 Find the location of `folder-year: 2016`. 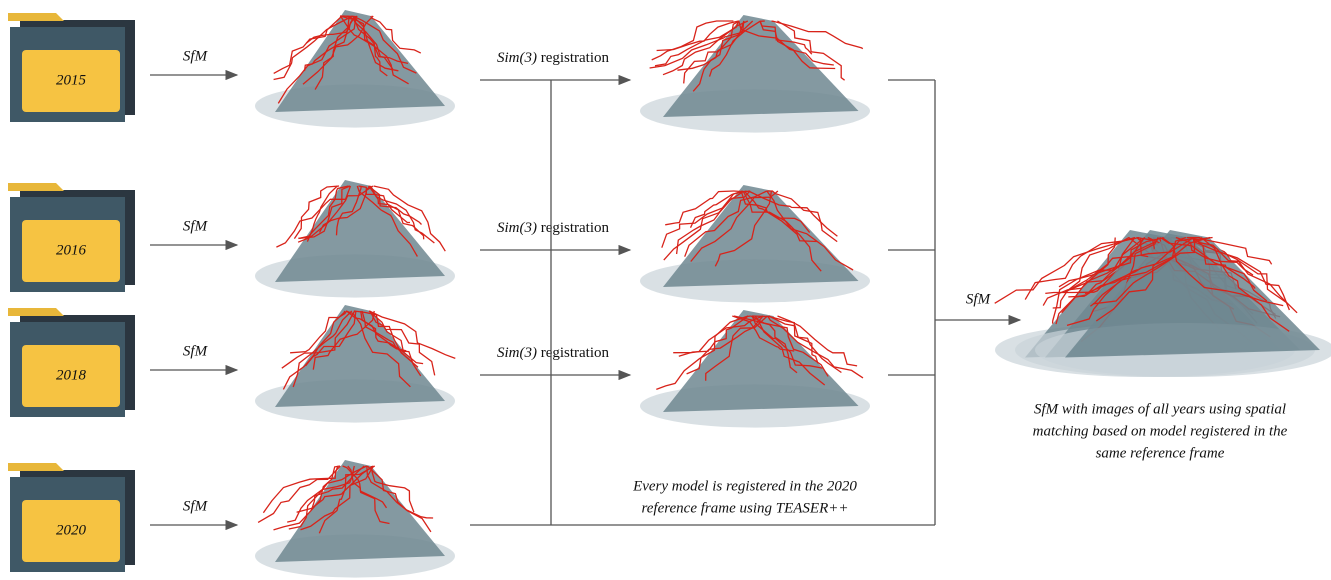

folder-year: 2016 is located at coordinates (71, 250).